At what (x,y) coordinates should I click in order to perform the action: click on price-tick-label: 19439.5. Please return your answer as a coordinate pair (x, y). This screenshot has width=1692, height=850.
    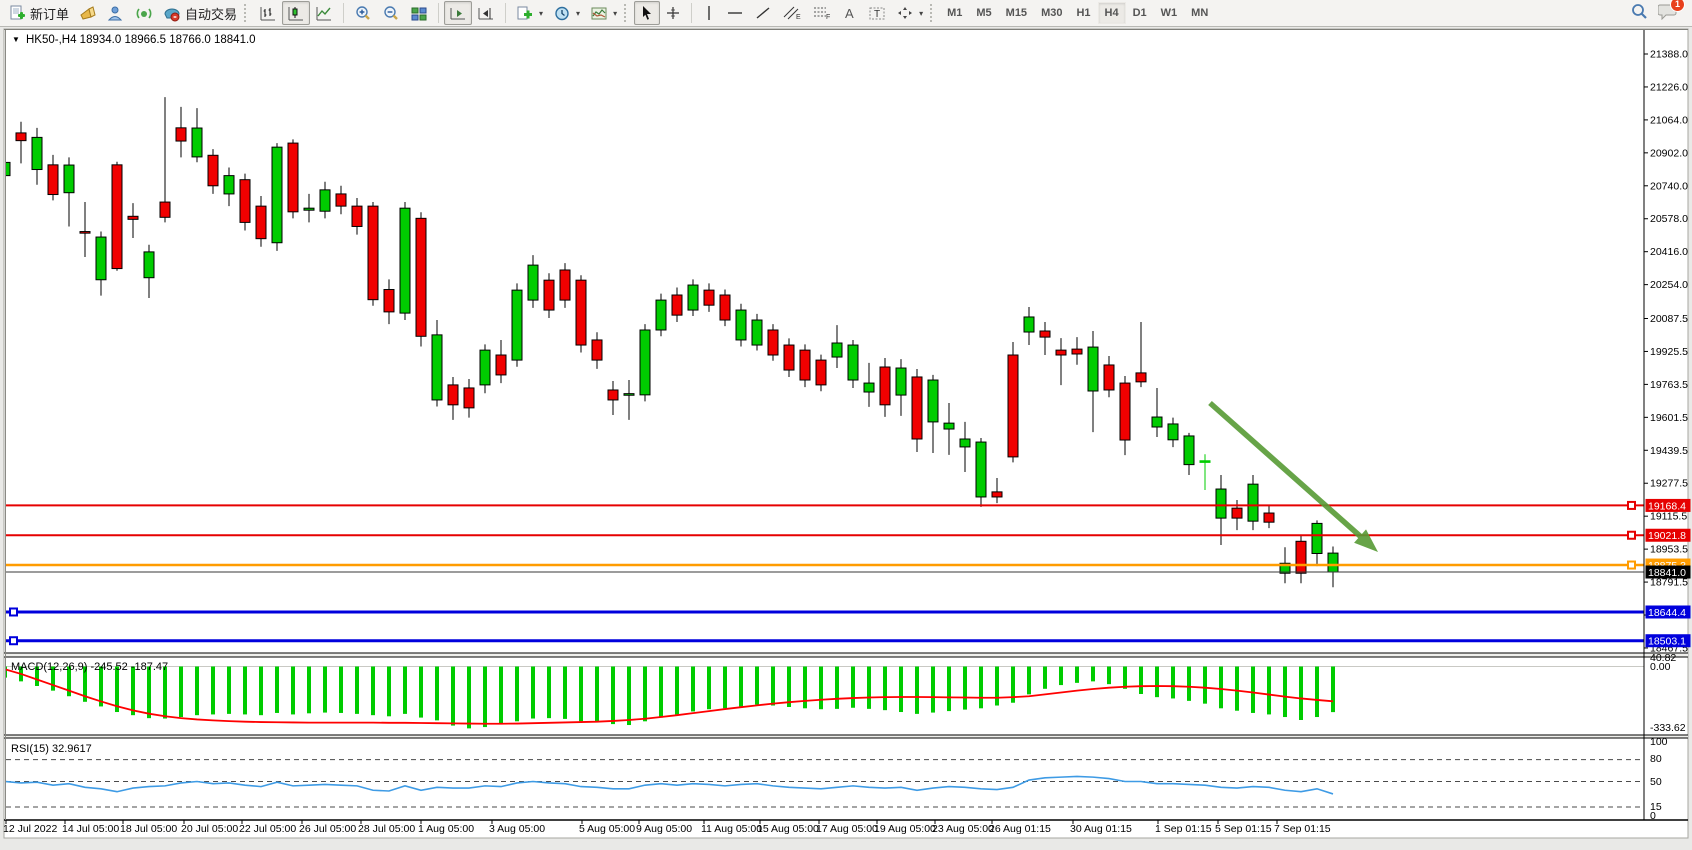
    Looking at the image, I should click on (1669, 451).